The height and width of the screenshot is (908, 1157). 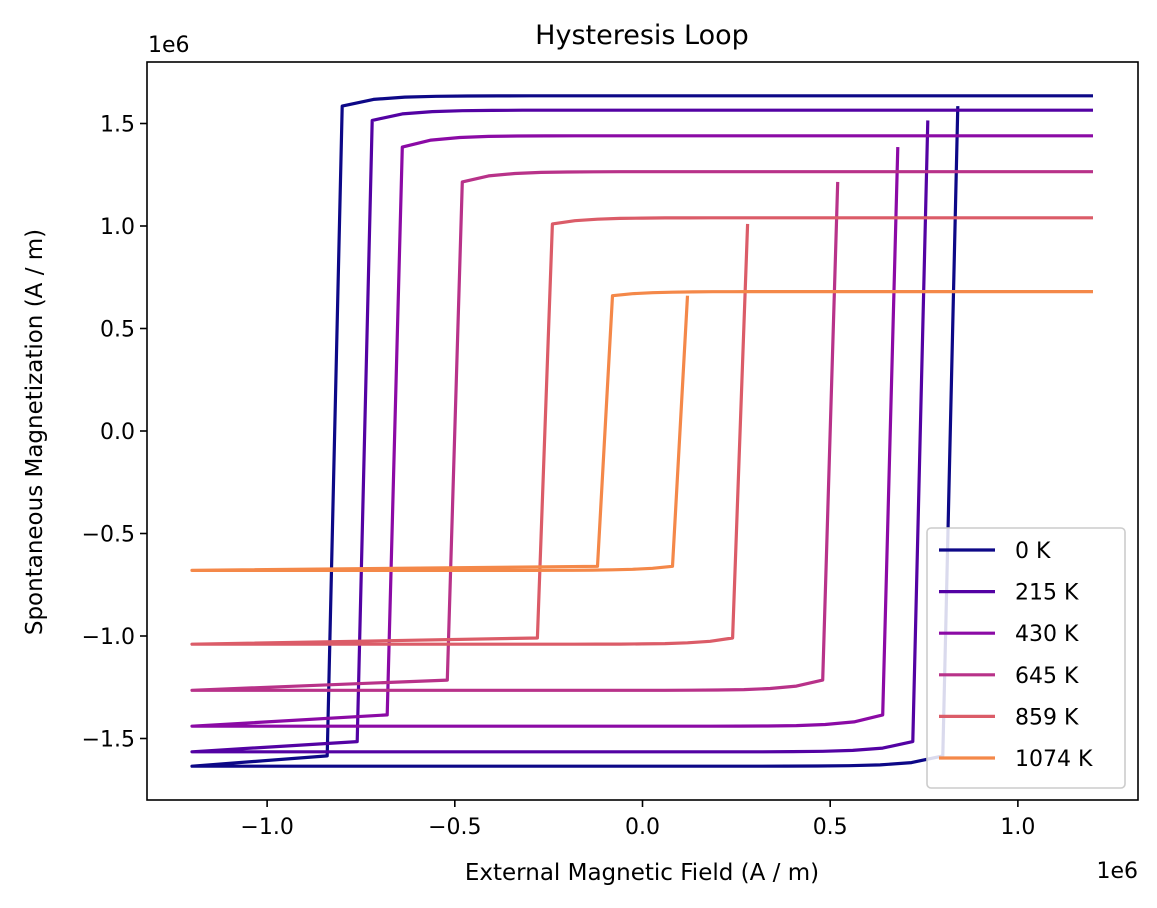 What do you see at coordinates (1117, 871) in the screenshot?
I see `x-offset-label: 1e6` at bounding box center [1117, 871].